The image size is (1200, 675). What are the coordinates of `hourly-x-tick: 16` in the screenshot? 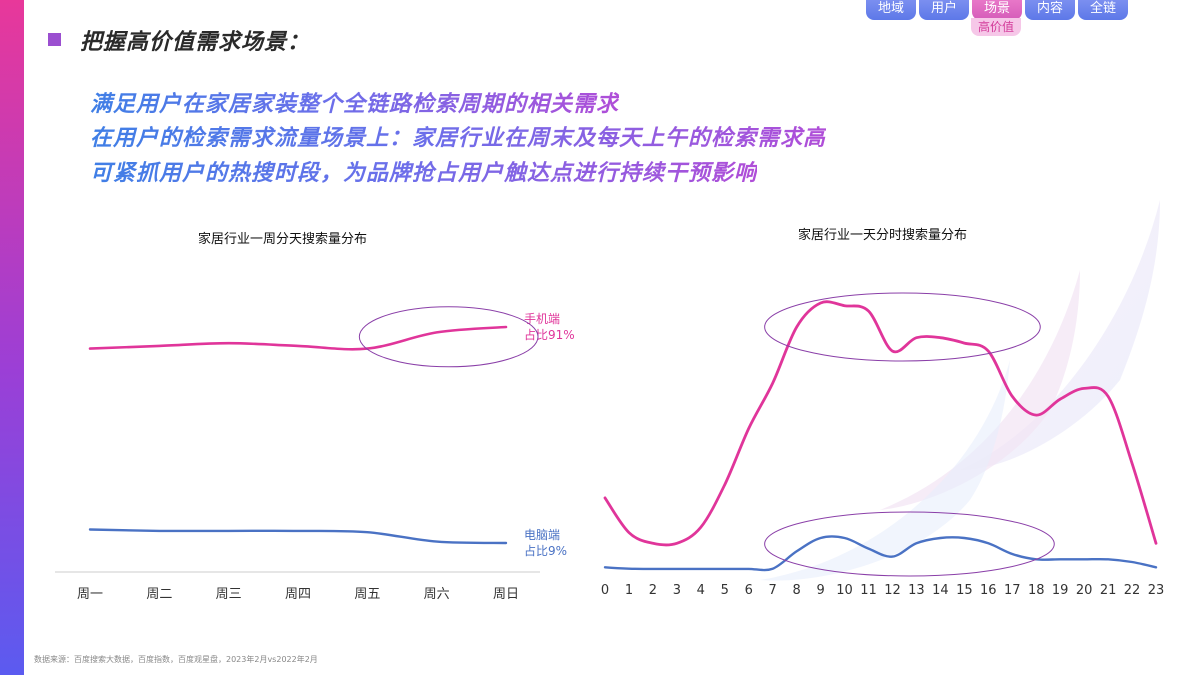 It's located at (988, 590).